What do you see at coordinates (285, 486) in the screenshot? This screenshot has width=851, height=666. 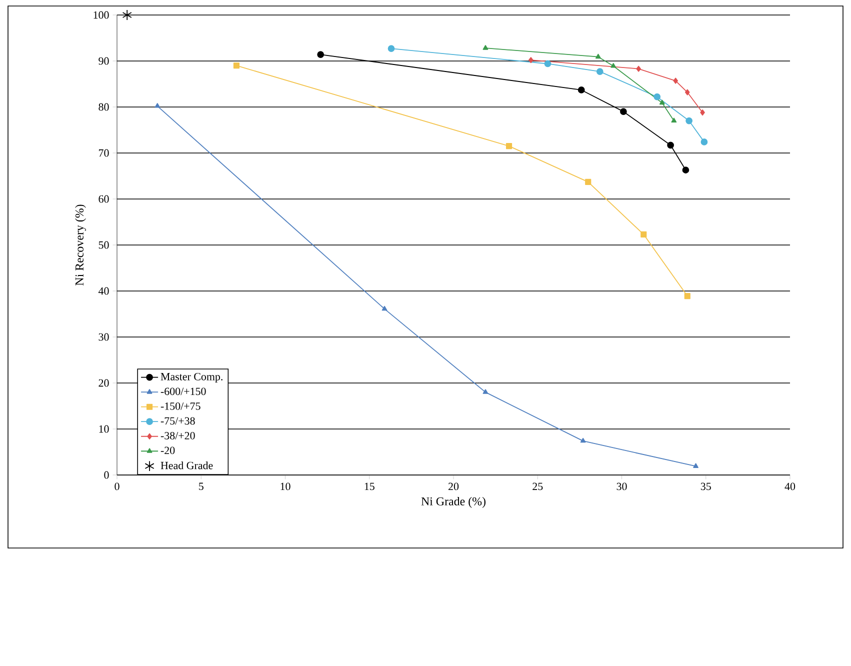 I see `x-tick-label: 10` at bounding box center [285, 486].